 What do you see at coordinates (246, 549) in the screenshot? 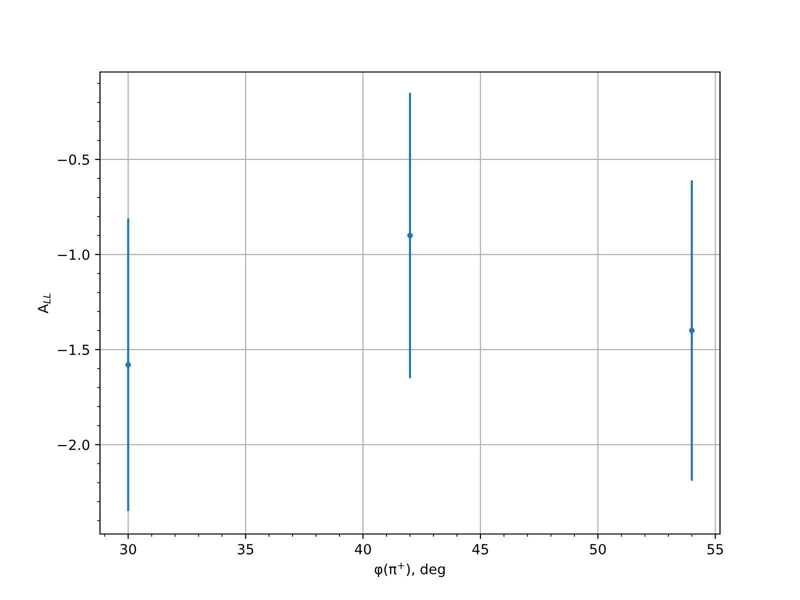
I see `x-tick-label: 35` at bounding box center [246, 549].